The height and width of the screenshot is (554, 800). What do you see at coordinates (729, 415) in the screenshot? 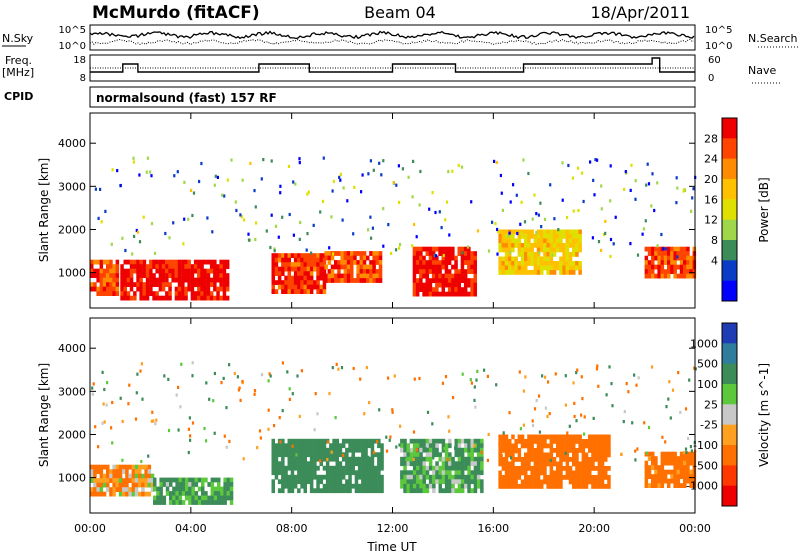
I see `colorbar-swatch` at bounding box center [729, 415].